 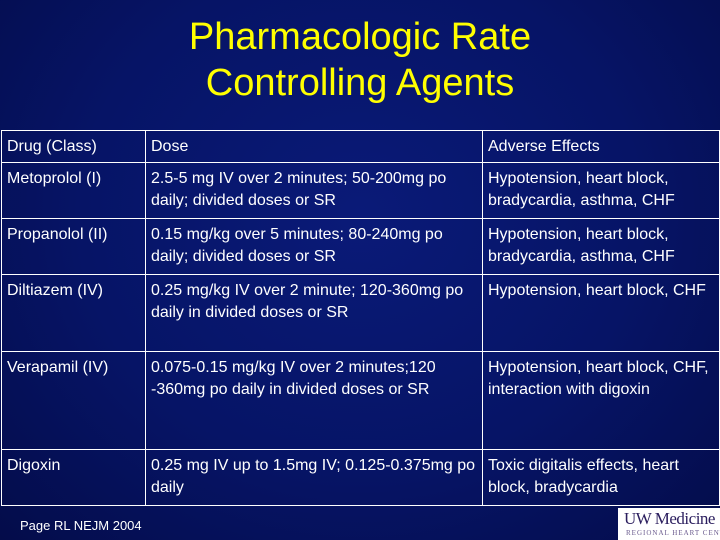 I want to click on table-header-row: Drug (Class) Dose Adverse Effects, so click(x=360, y=146).